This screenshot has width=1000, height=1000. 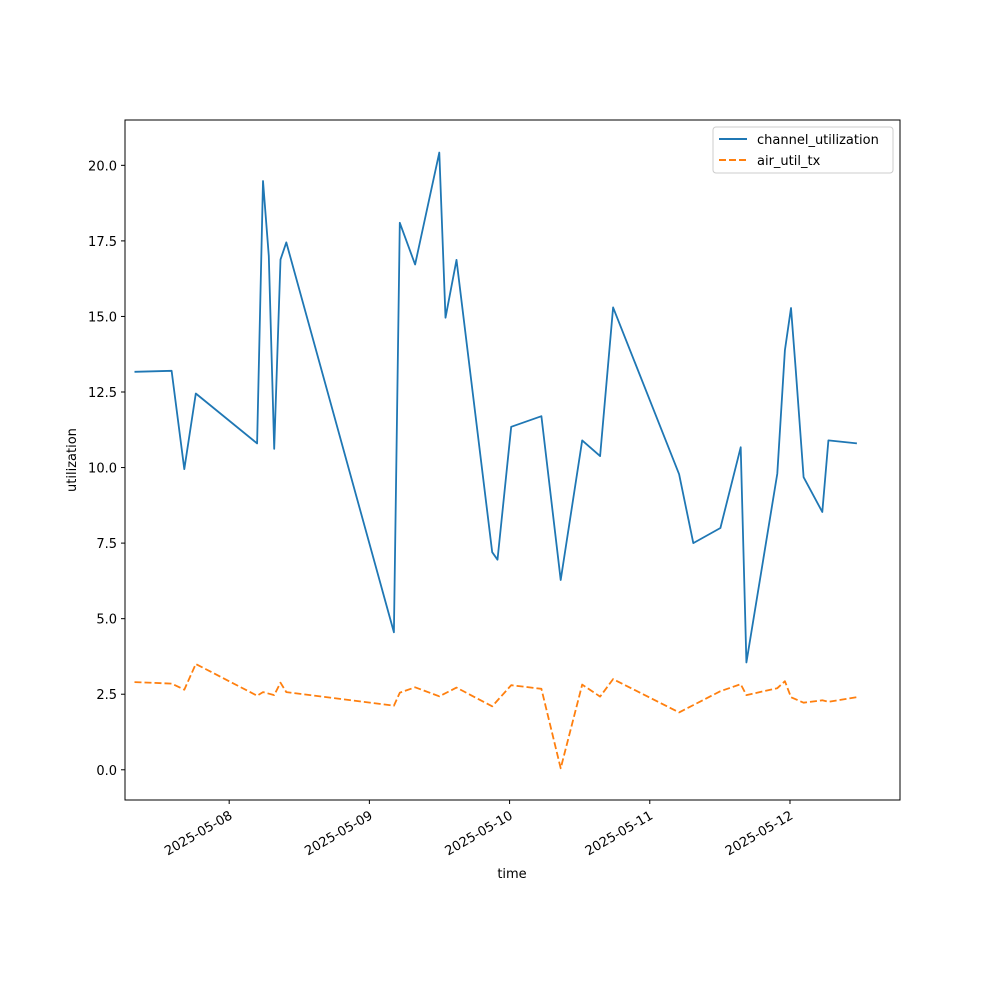 What do you see at coordinates (511, 874) in the screenshot?
I see `x-axis-label: time` at bounding box center [511, 874].